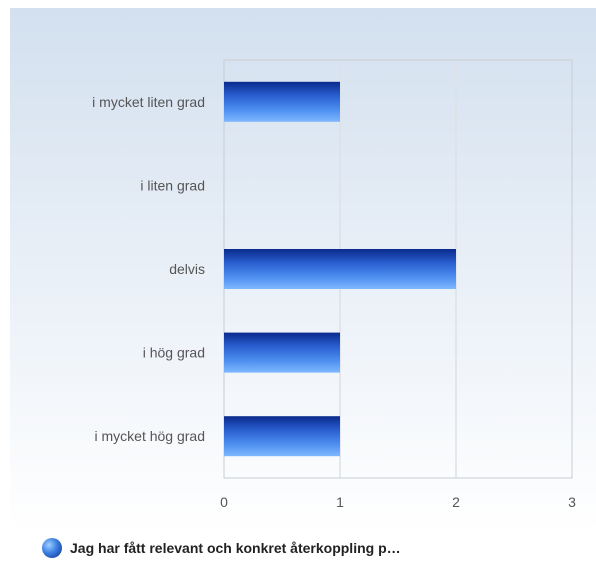  Describe the element at coordinates (148, 102) in the screenshot. I see `category-label: i mycket liten grad` at that location.